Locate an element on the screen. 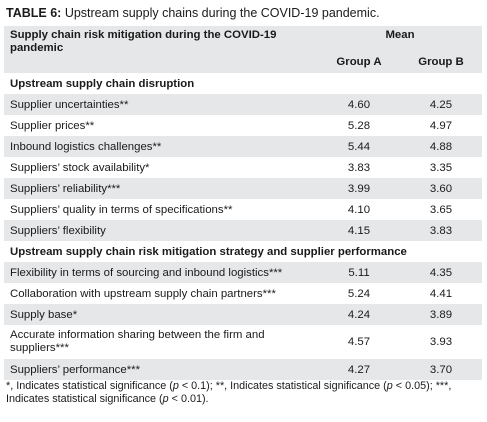  group-a-value: 4.15 is located at coordinates (359, 230).